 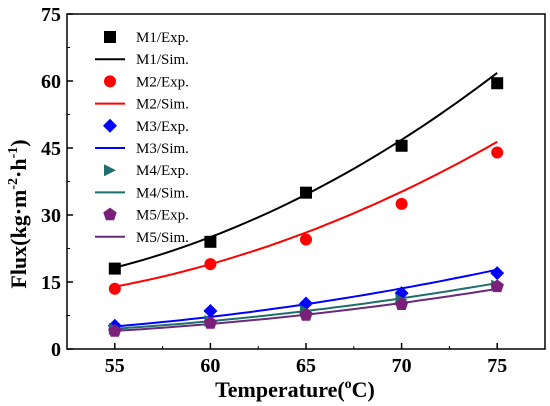 What do you see at coordinates (110, 37) in the screenshot?
I see `legend-swatch-m1-exp` at bounding box center [110, 37].